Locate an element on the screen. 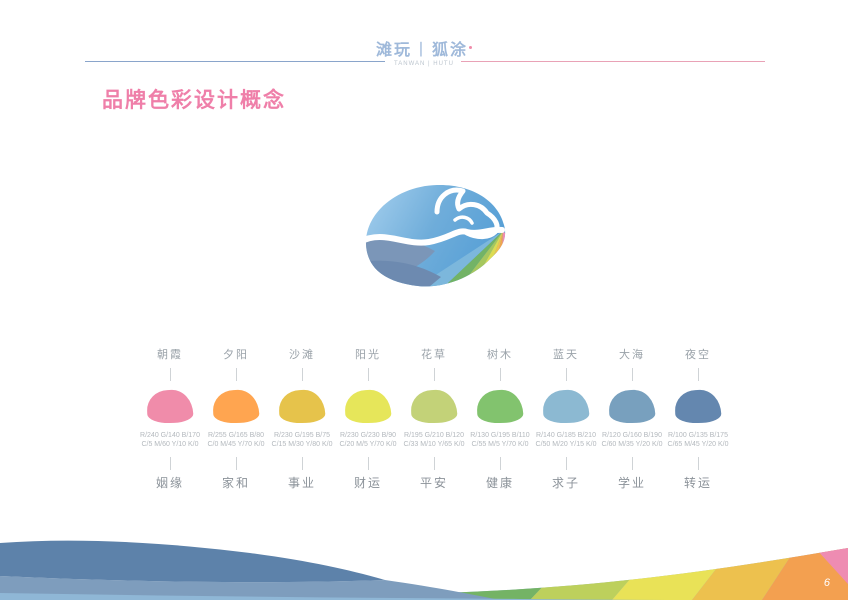  fox-face is located at coordinates (467, 213).